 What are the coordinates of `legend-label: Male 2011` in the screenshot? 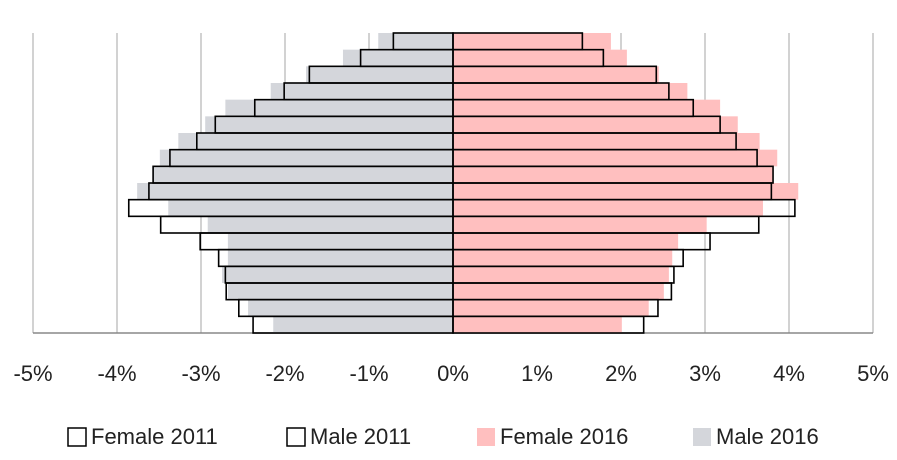 It's located at (360, 436).